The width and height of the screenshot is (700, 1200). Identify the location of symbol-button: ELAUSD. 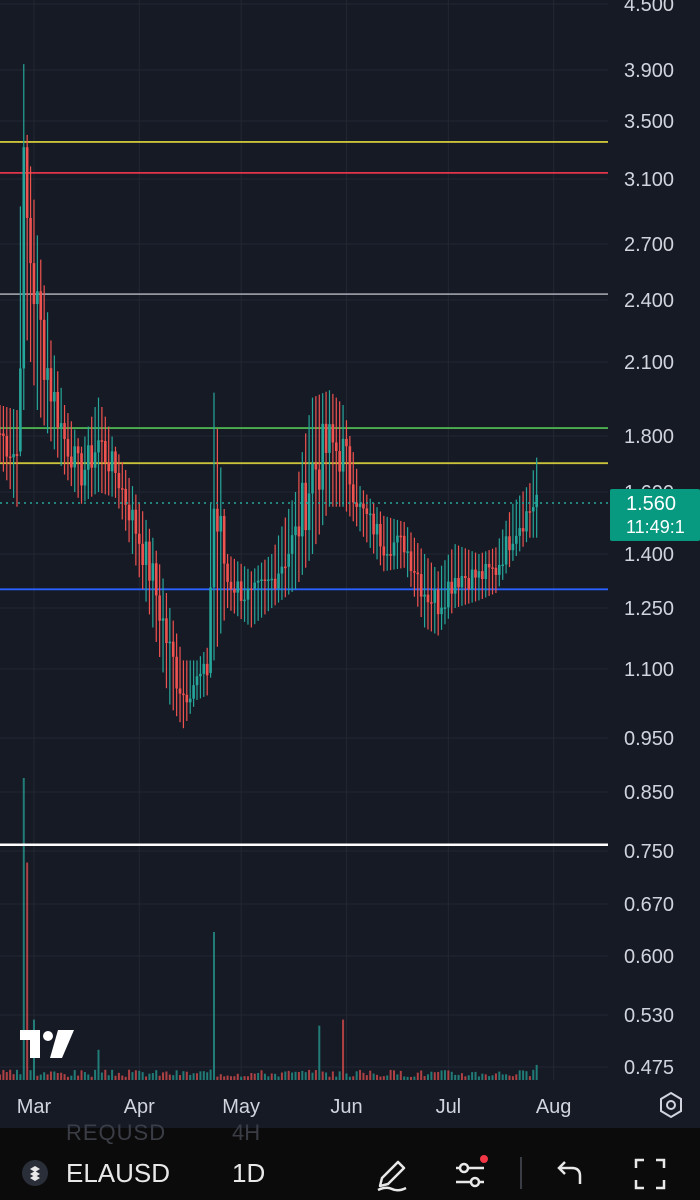
(118, 1173).